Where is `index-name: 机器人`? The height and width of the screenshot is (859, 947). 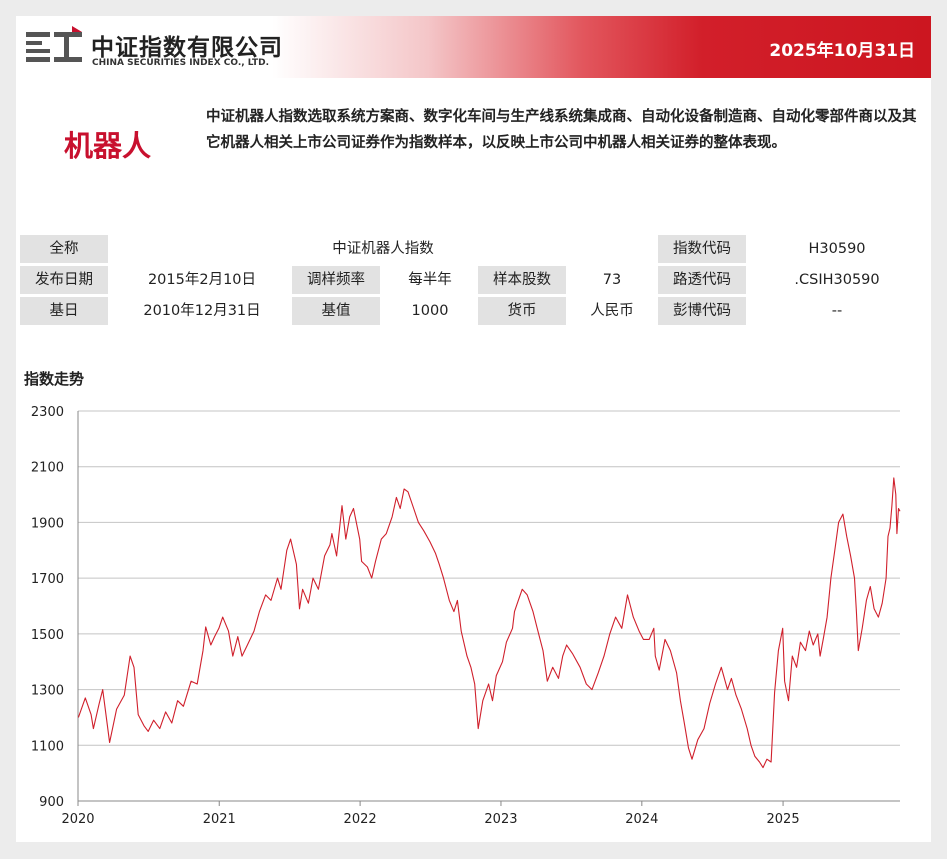 index-name: 机器人 is located at coordinates (108, 146).